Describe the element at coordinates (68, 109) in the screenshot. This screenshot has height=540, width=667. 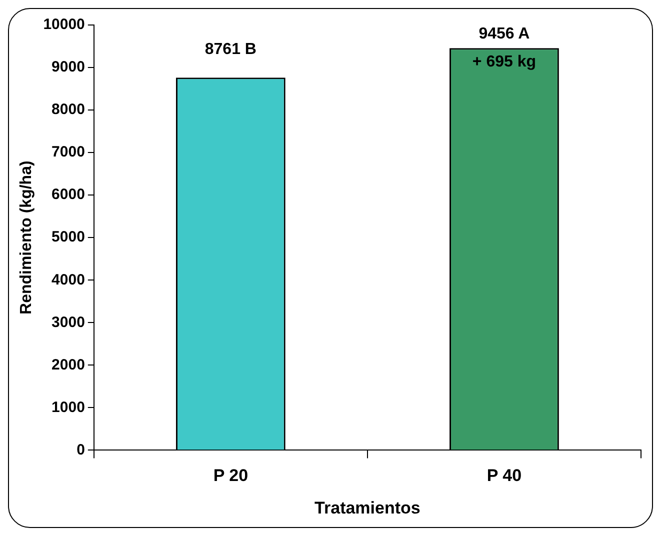
I see `y-tick-label: 8000` at that location.